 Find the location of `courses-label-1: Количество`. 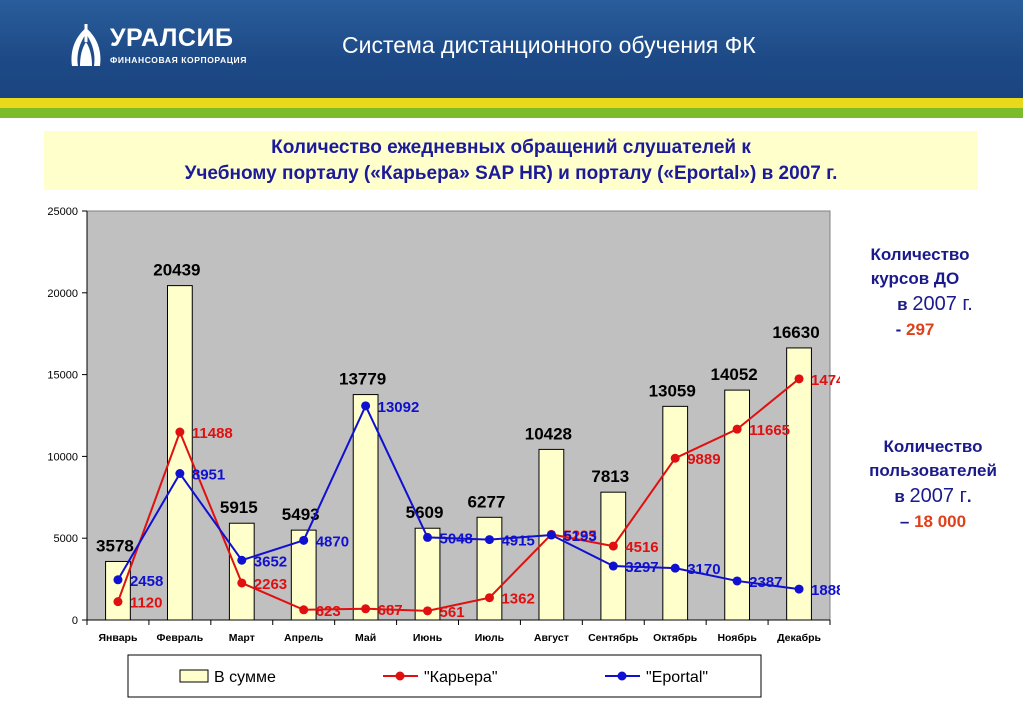

courses-label-1: Количество is located at coordinates (920, 254).